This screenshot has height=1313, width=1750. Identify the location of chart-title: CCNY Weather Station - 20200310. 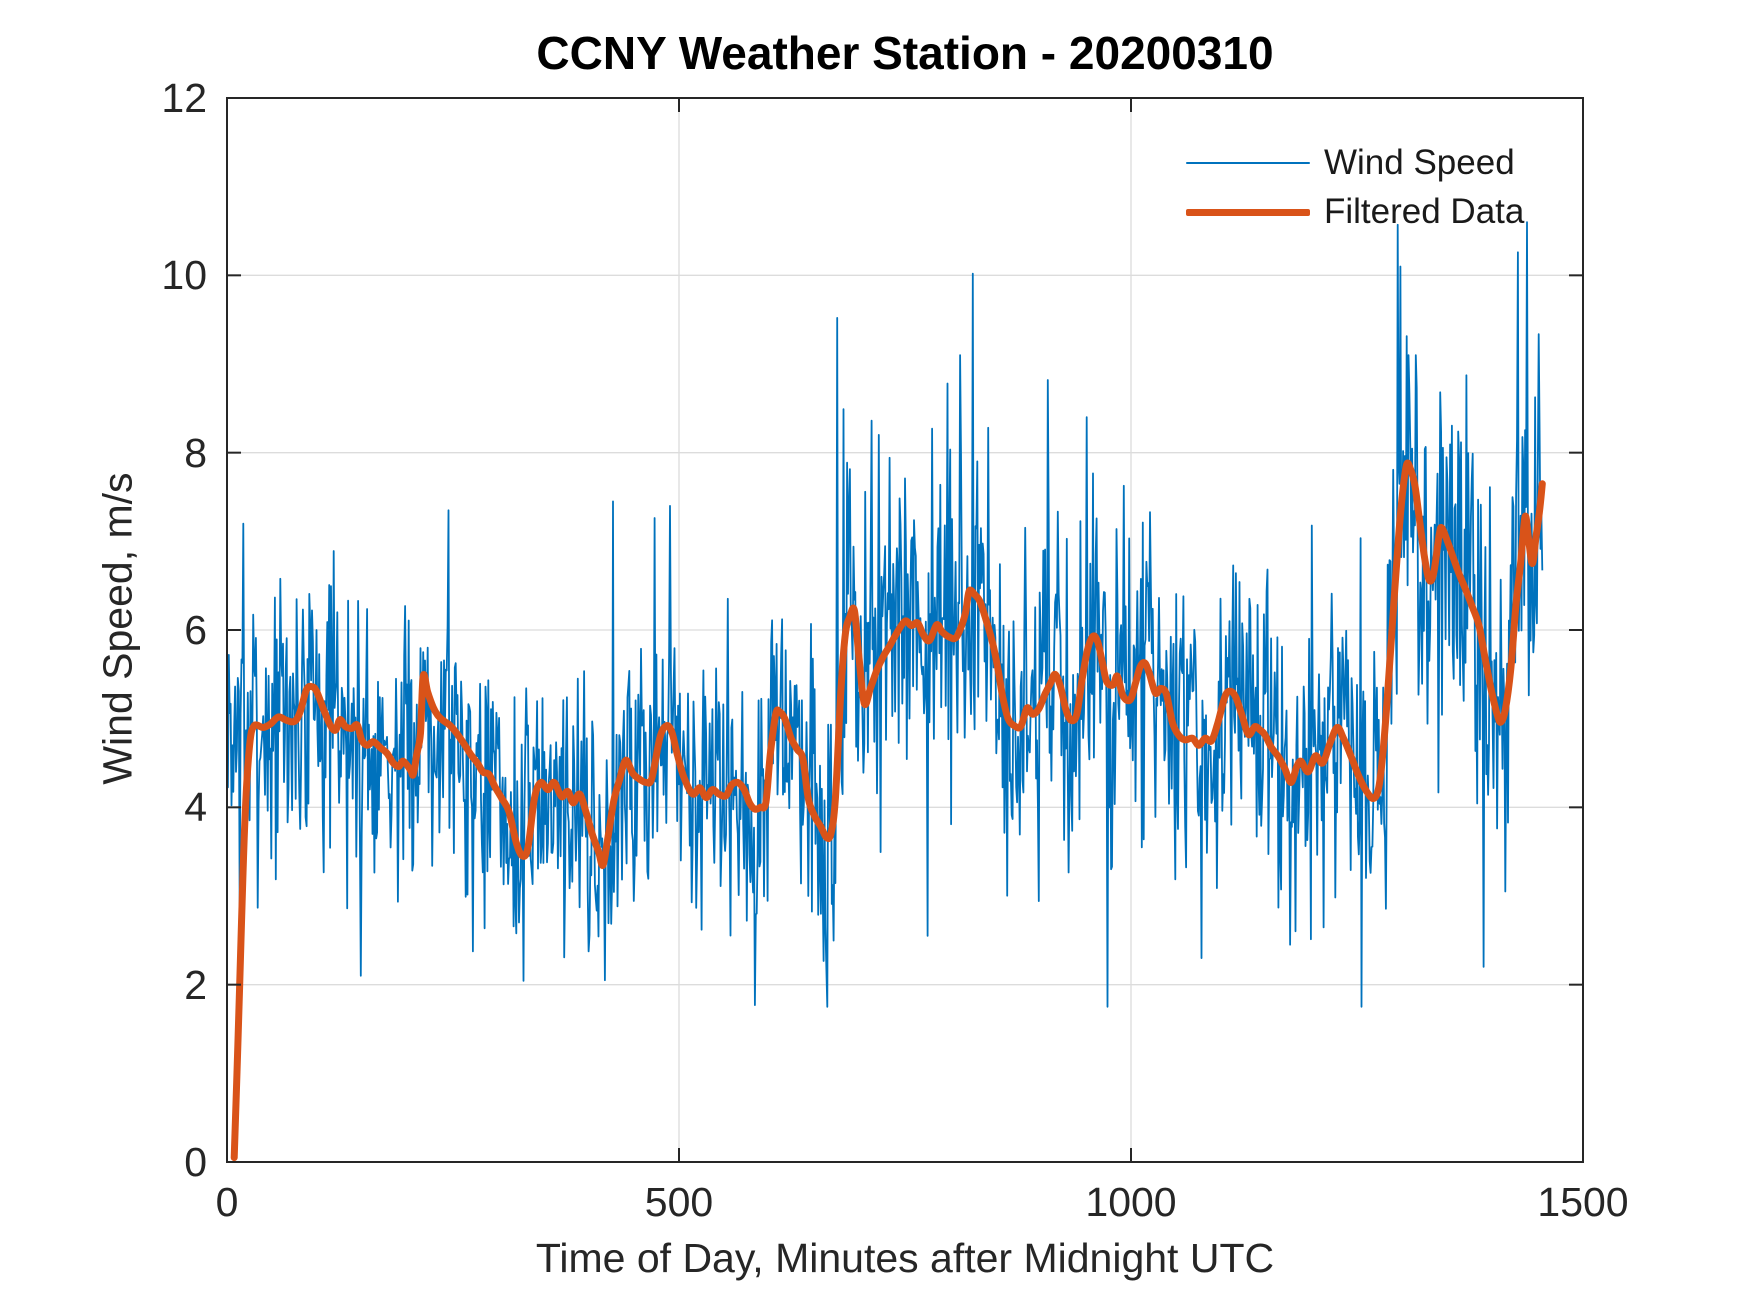
(905, 53).